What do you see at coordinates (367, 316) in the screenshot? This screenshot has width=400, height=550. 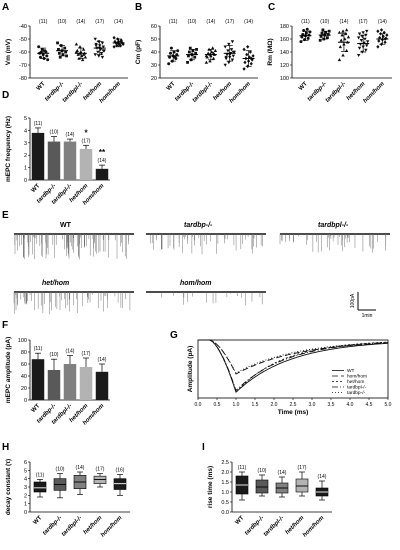 I see `scale-x-label: 1min` at bounding box center [367, 316].